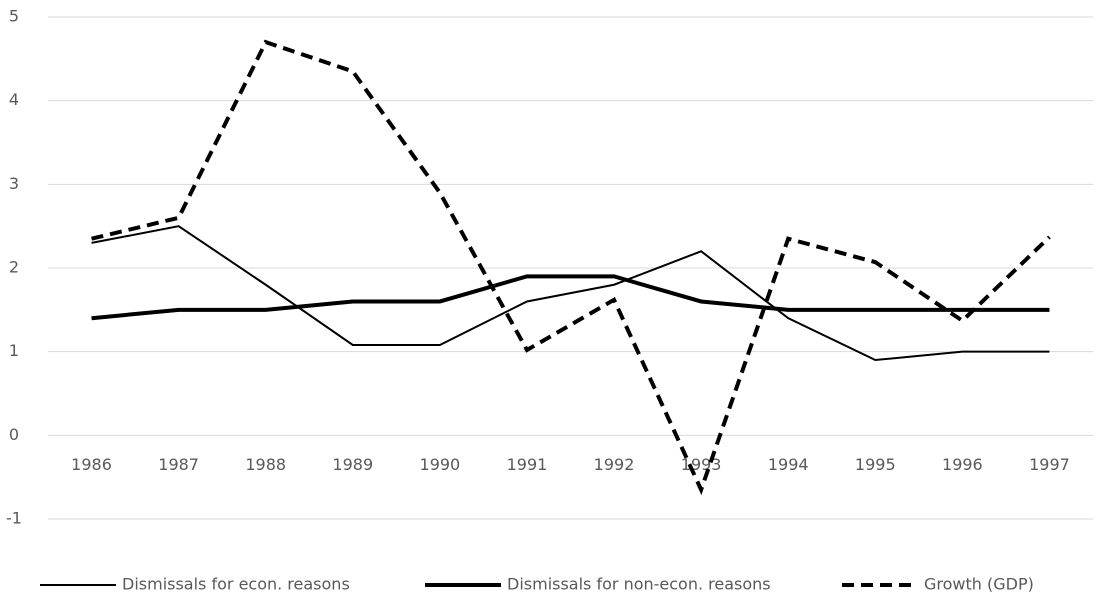  What do you see at coordinates (91, 464) in the screenshot?
I see `x-tick-label: 1986` at bounding box center [91, 464].